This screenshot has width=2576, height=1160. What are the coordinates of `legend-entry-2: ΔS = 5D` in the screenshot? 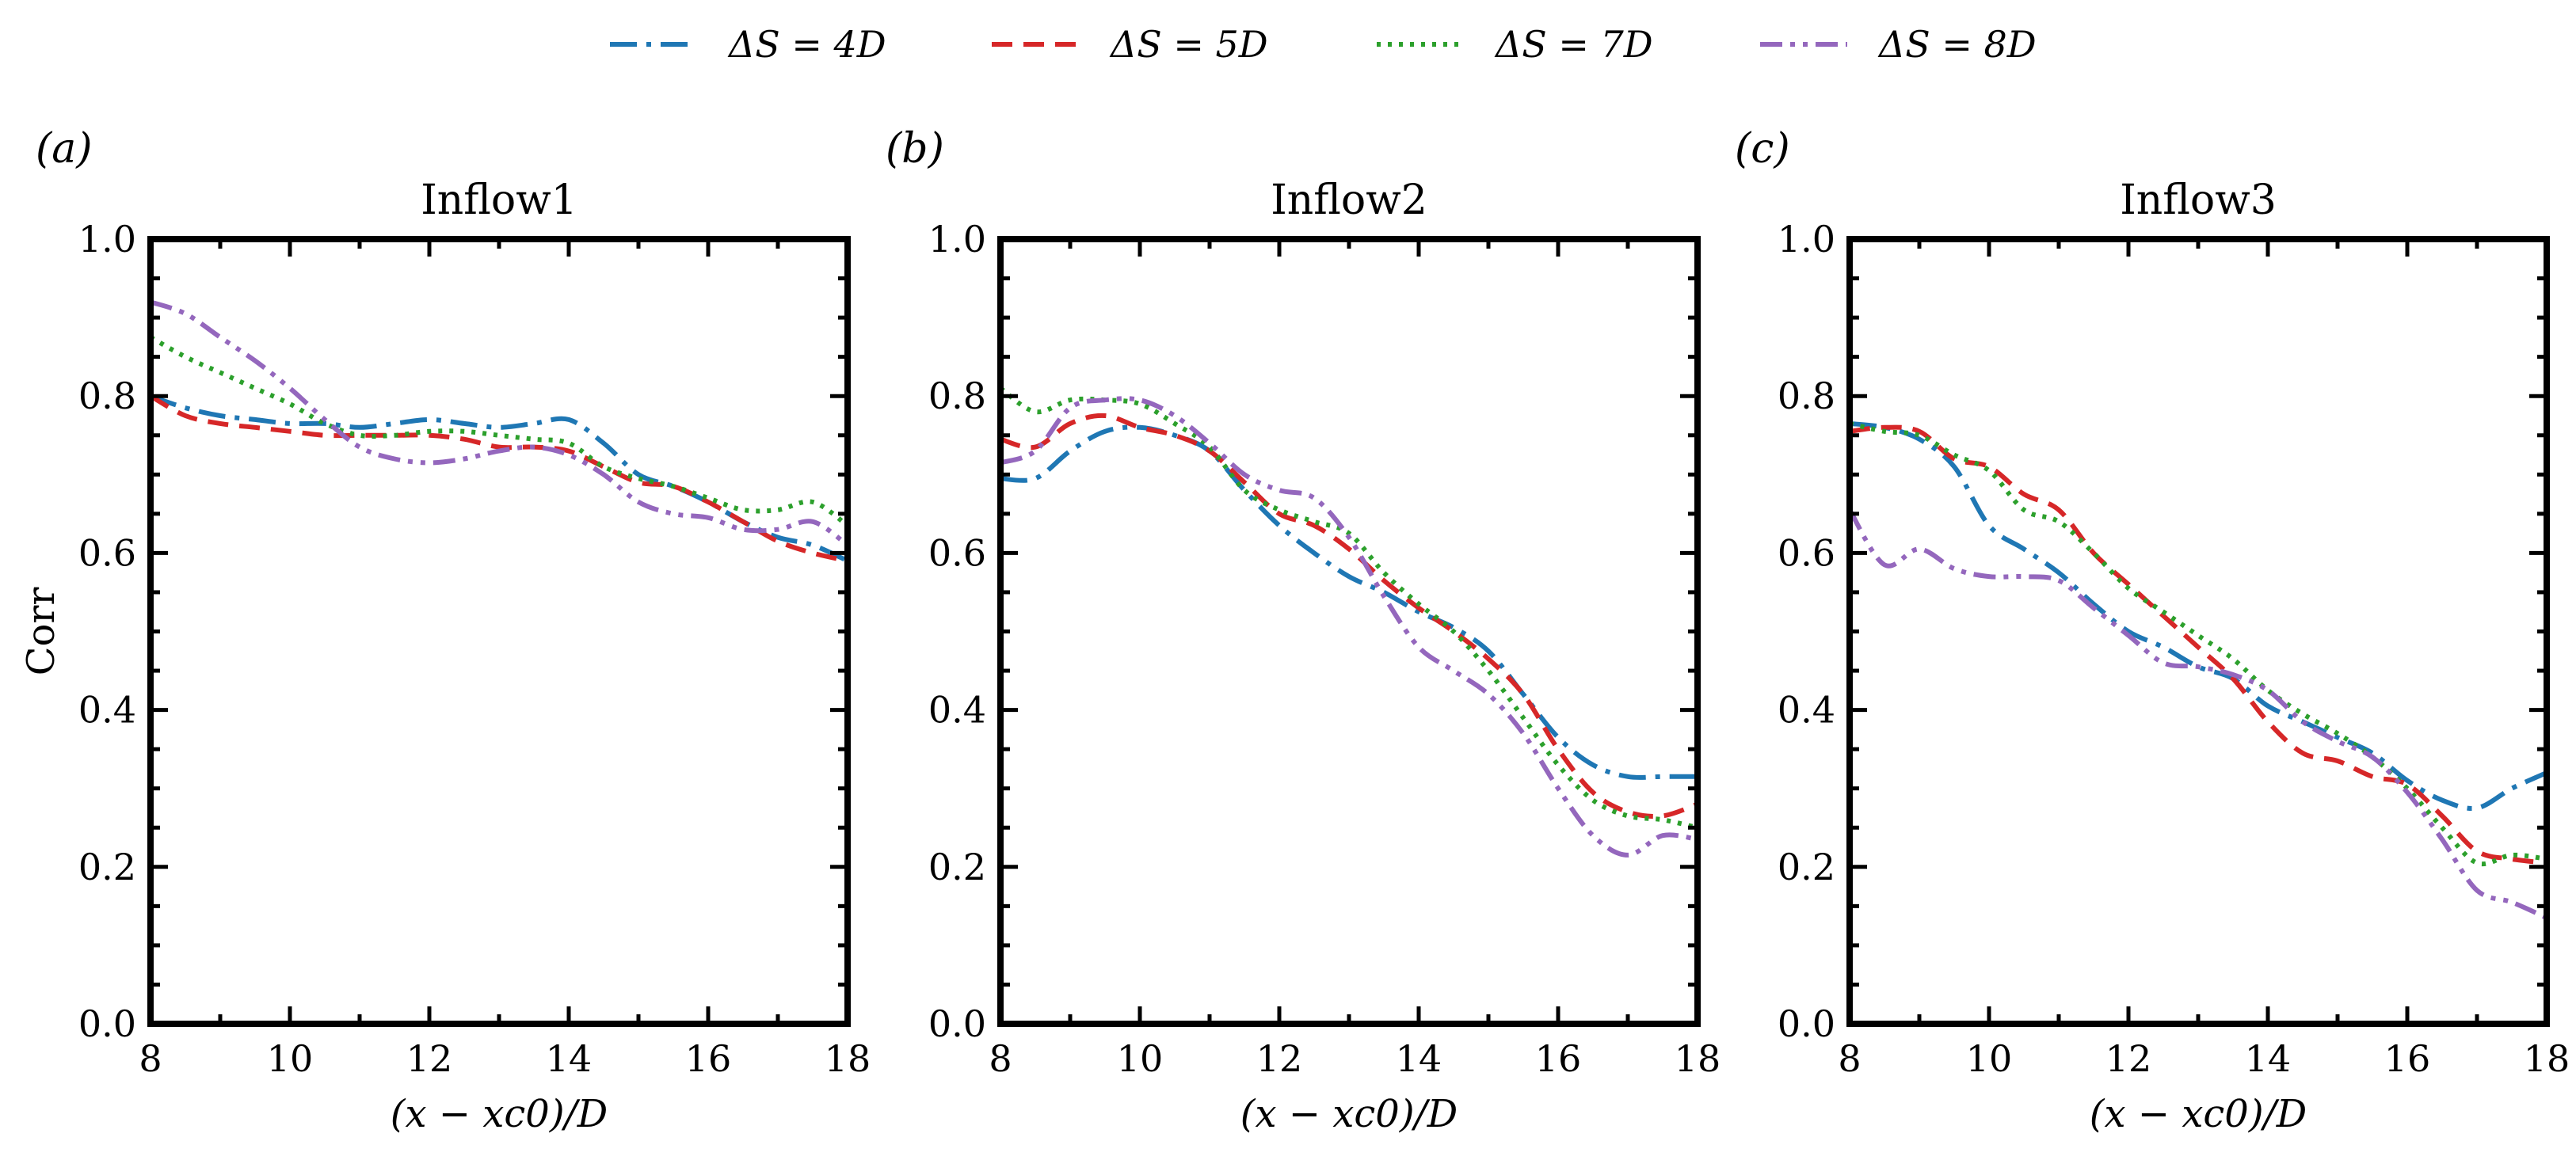 It's located at (1130, 44).